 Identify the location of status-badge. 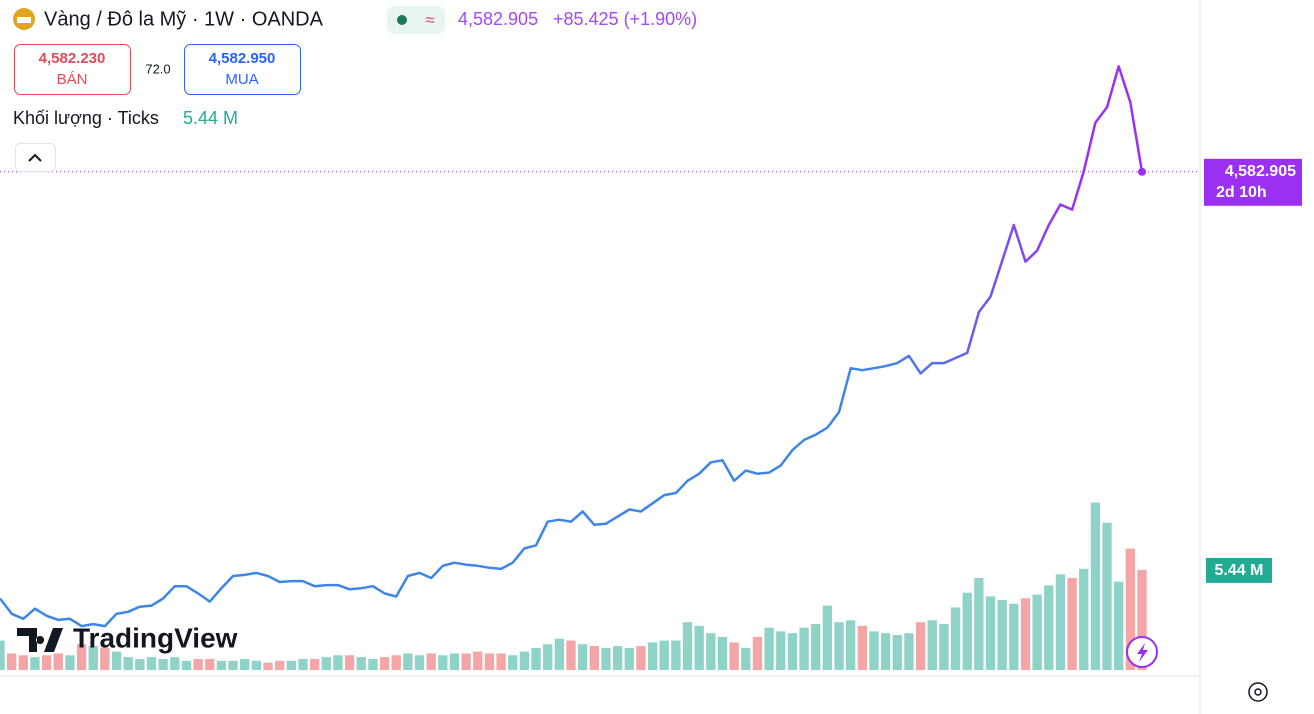
(416, 20).